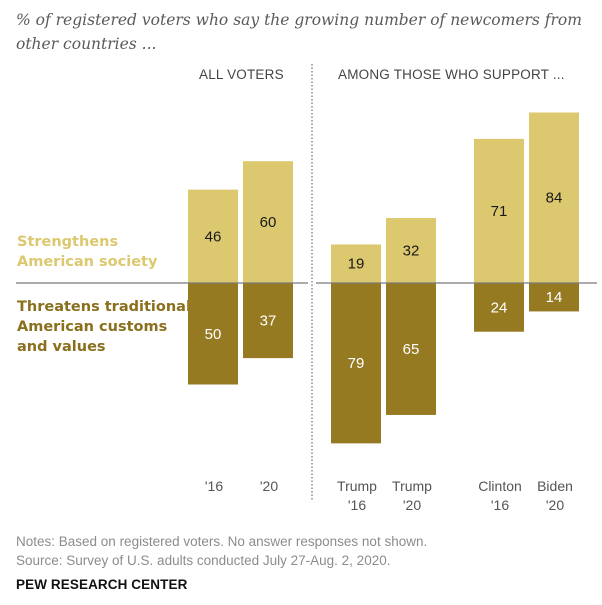 This screenshot has width=602, height=605. What do you see at coordinates (92, 327) in the screenshot?
I see `legend-threatens-line2: American customs` at bounding box center [92, 327].